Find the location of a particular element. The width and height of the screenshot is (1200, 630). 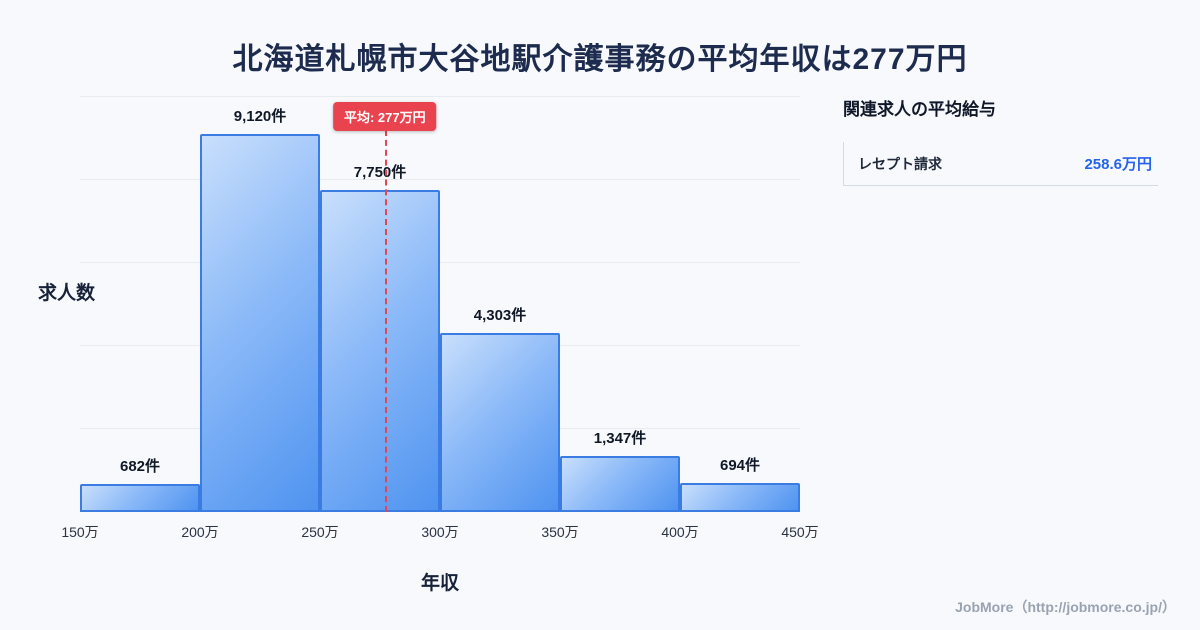

page-title: 北海道札幌市大谷地駅介護事務の平均年収は277万円 is located at coordinates (600, 59).